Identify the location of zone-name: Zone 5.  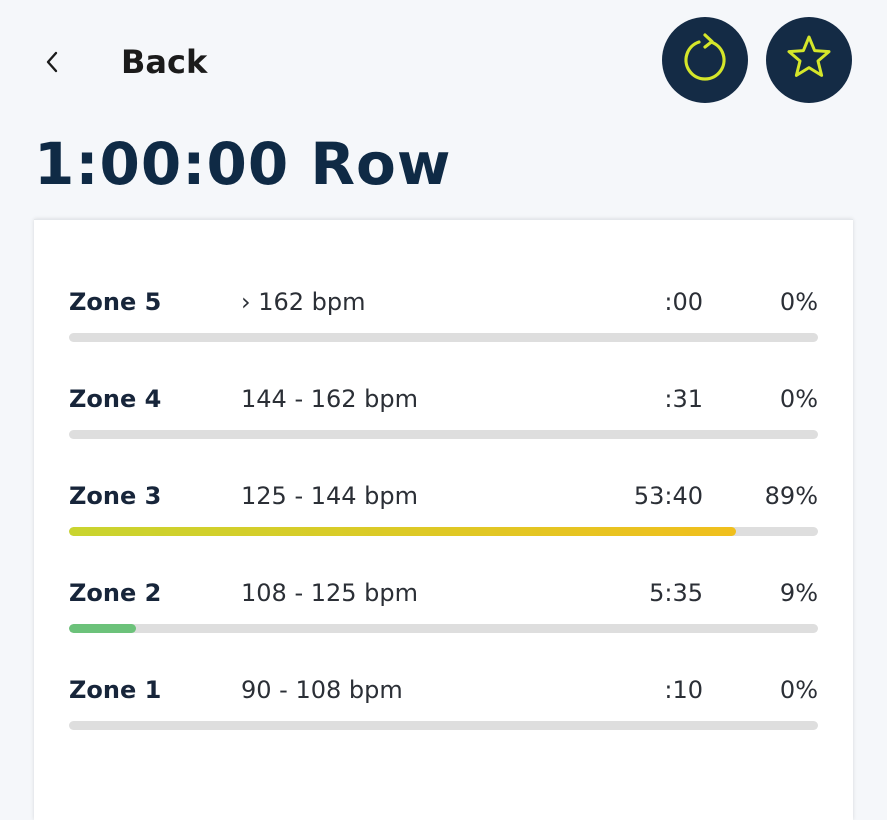
(115, 302).